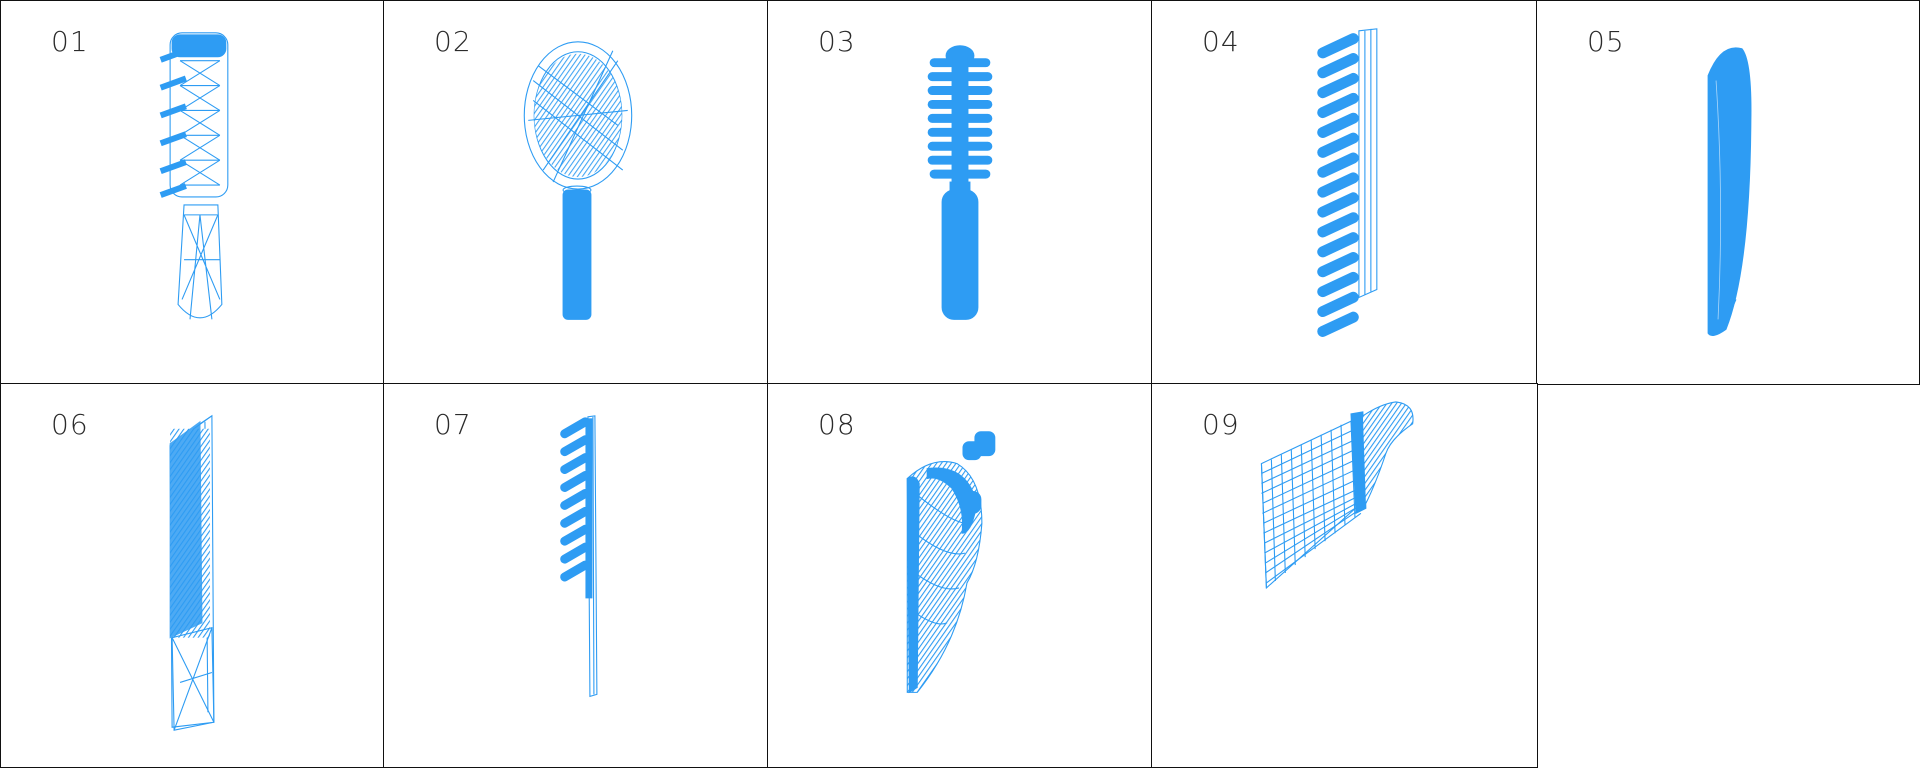 Image resolution: width=1920 pixels, height=768 pixels. What do you see at coordinates (194, 176) in the screenshot?
I see `vented-brush-icon` at bounding box center [194, 176].